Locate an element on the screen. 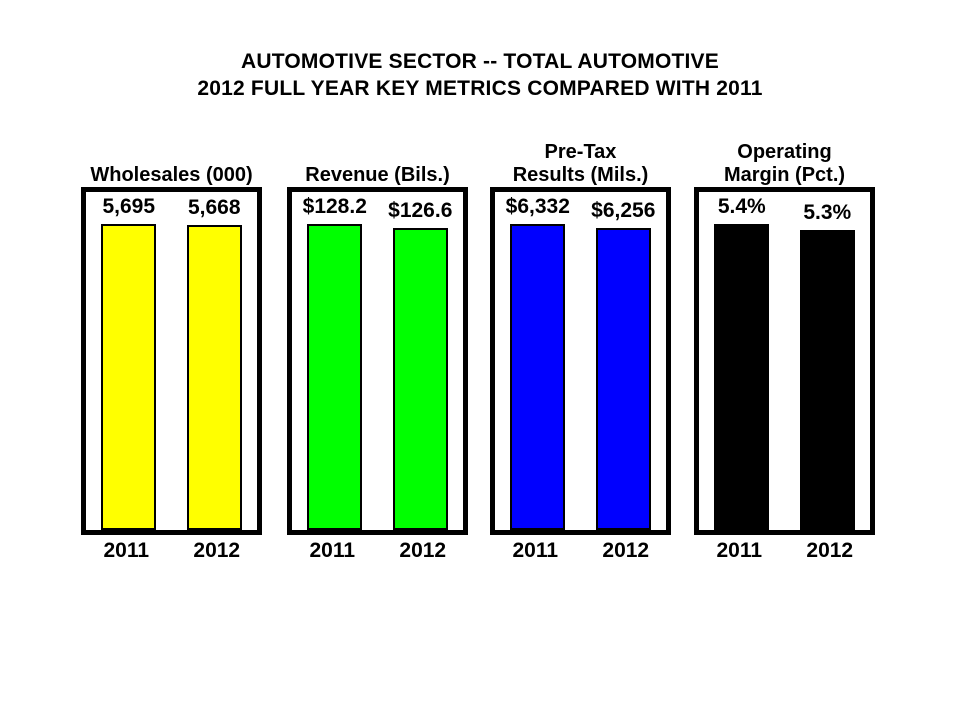  bar-group-2012: 5.3% is located at coordinates (827, 365).